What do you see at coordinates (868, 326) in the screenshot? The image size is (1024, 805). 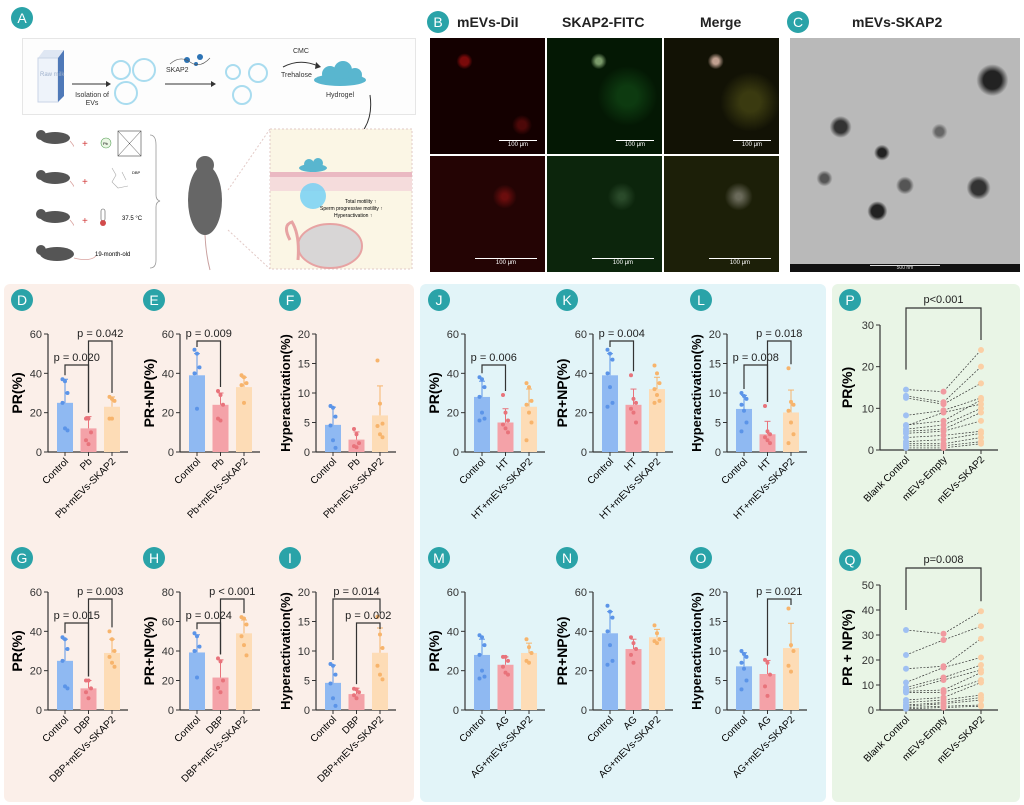 I see `y-tick-label: 30` at bounding box center [868, 326].